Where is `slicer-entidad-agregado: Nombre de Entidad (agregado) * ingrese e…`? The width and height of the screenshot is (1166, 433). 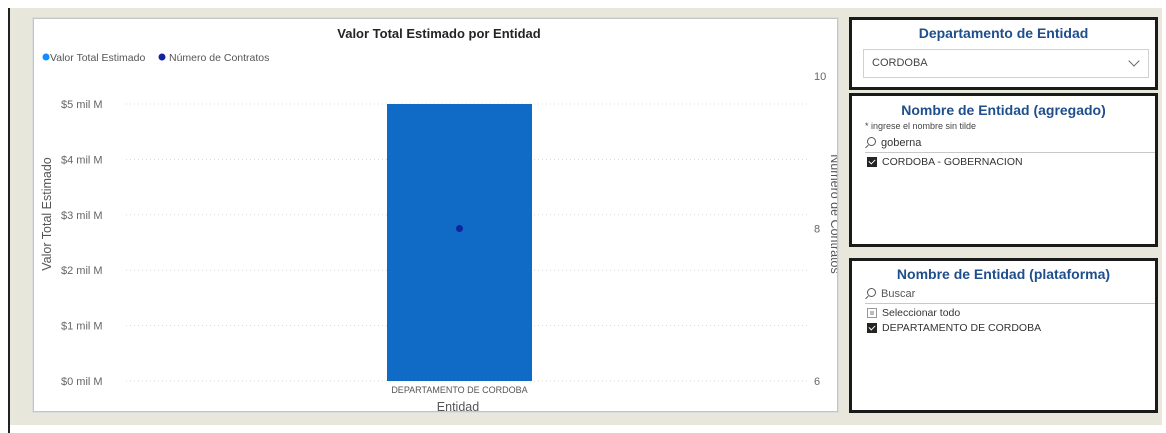
slicer-entidad-agregado: Nombre de Entidad (agregado) * ingrese e… is located at coordinates (1003, 170).